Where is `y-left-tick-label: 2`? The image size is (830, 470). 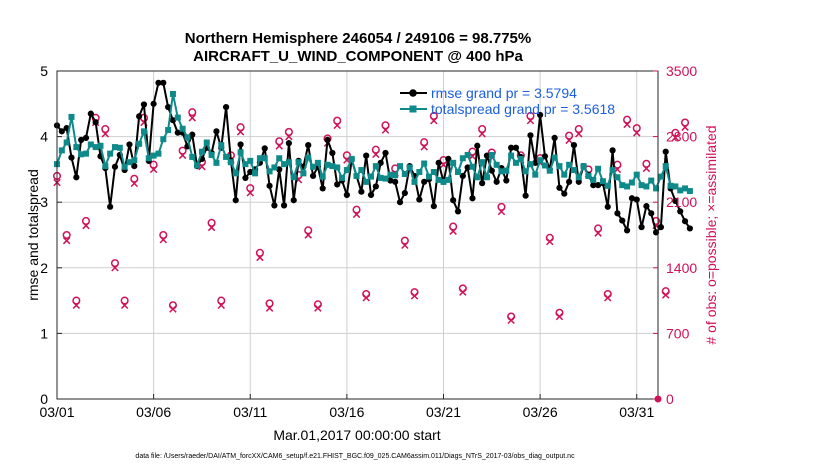 y-left-tick-label: 2 is located at coordinates (44, 268).